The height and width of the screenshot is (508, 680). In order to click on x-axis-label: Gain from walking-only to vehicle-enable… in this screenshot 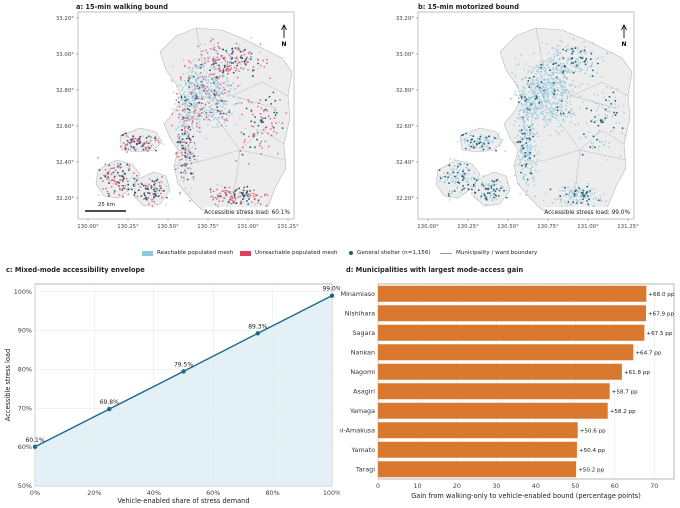, I will do `click(526, 496)`.